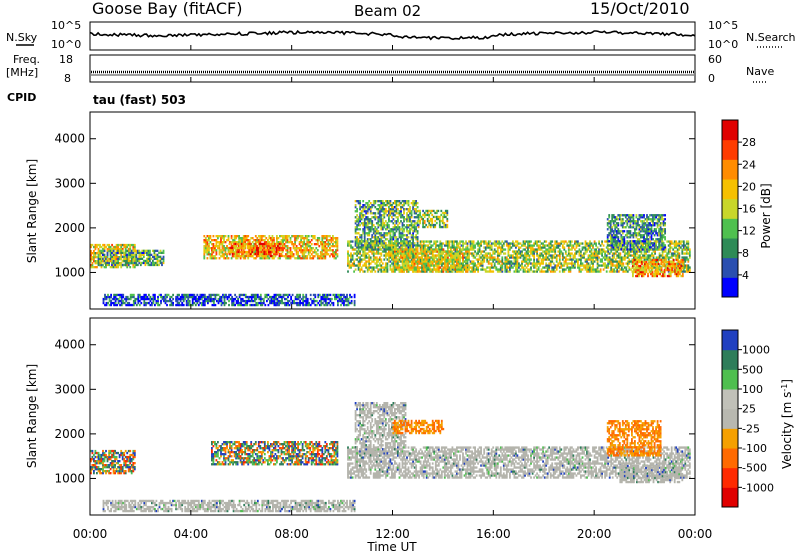 This screenshot has width=800, height=554. What do you see at coordinates (390, 253) in the screenshot?
I see `power-heatmap` at bounding box center [390, 253].